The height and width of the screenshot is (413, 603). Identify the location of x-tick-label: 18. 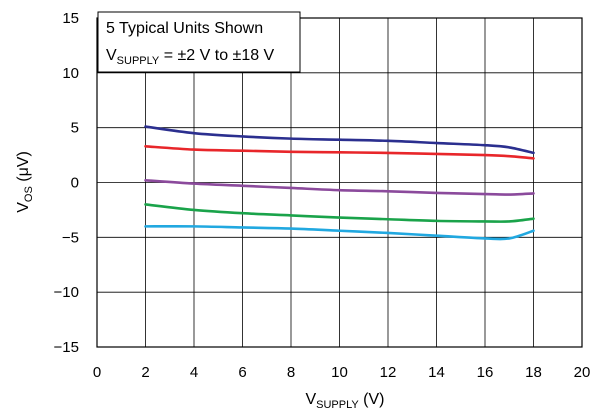
(533, 372).